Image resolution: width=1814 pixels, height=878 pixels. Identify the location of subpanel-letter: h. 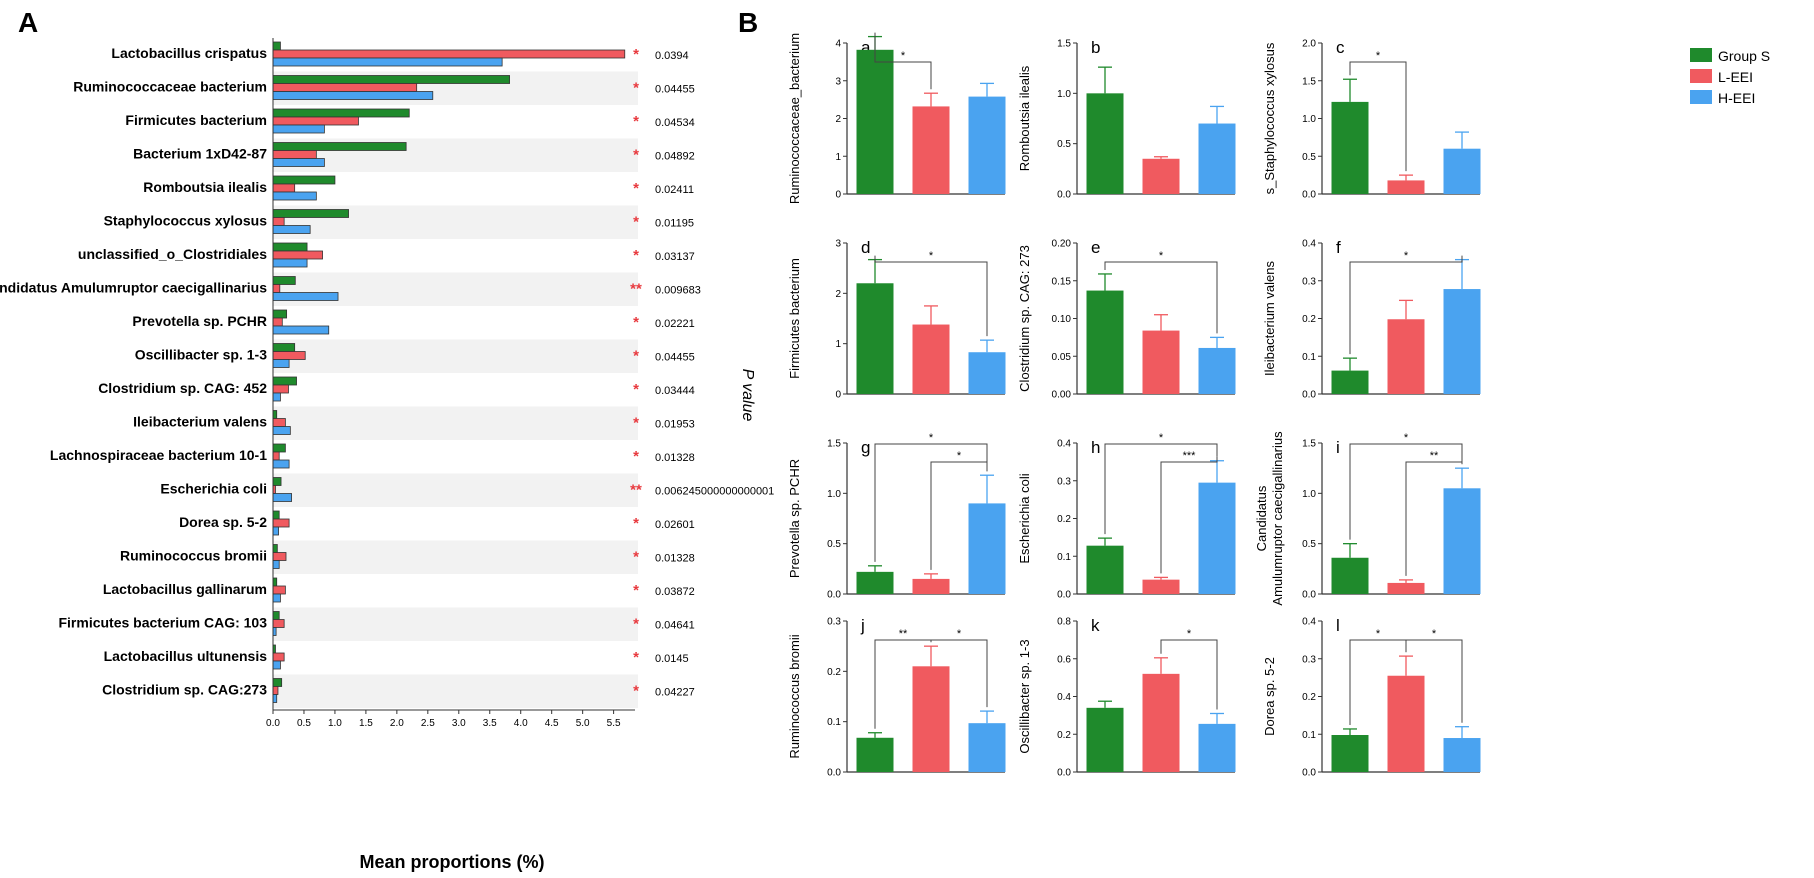
(1095, 447).